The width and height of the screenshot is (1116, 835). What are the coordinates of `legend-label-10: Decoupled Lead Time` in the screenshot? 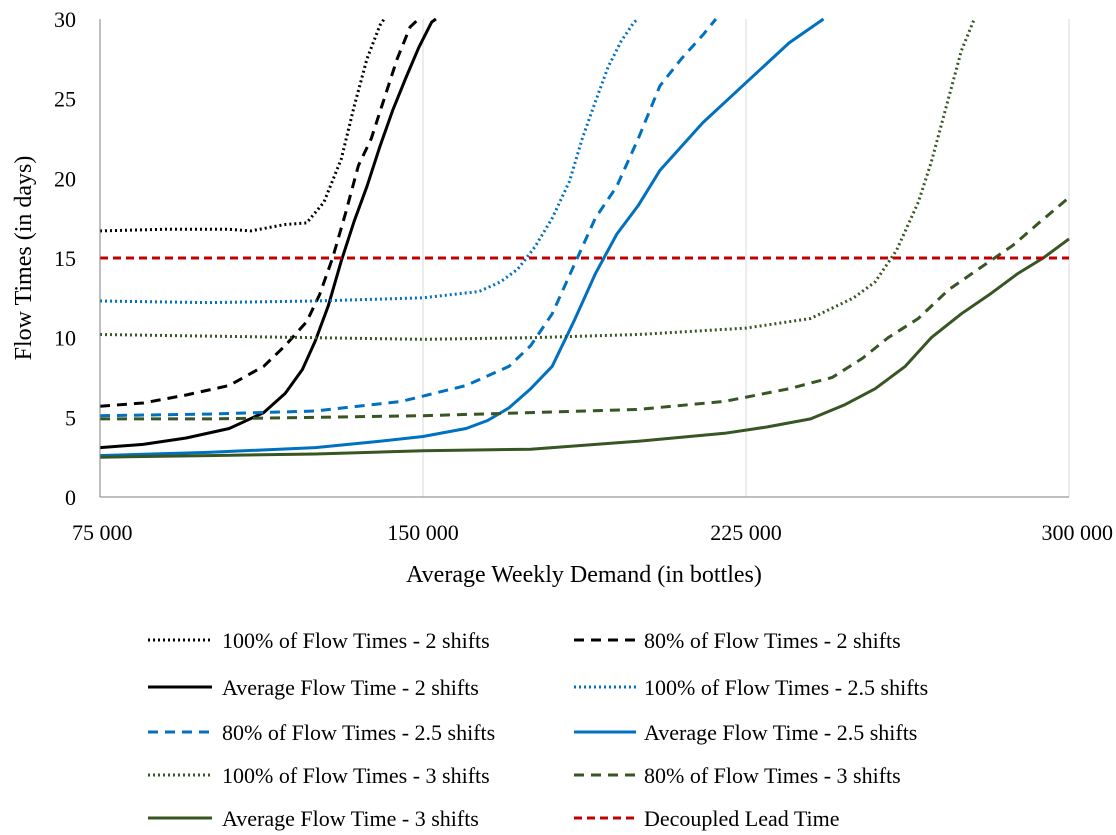 It's located at (742, 818).